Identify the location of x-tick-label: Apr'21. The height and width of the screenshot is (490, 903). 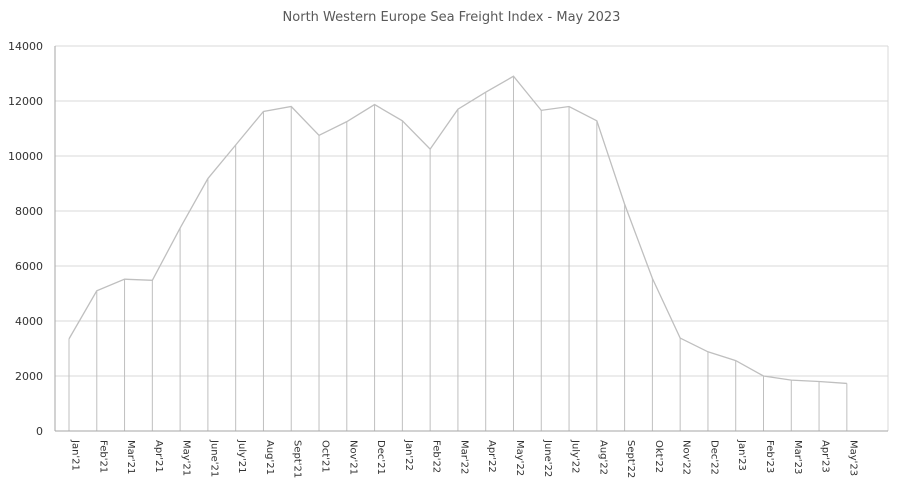
(158, 456).